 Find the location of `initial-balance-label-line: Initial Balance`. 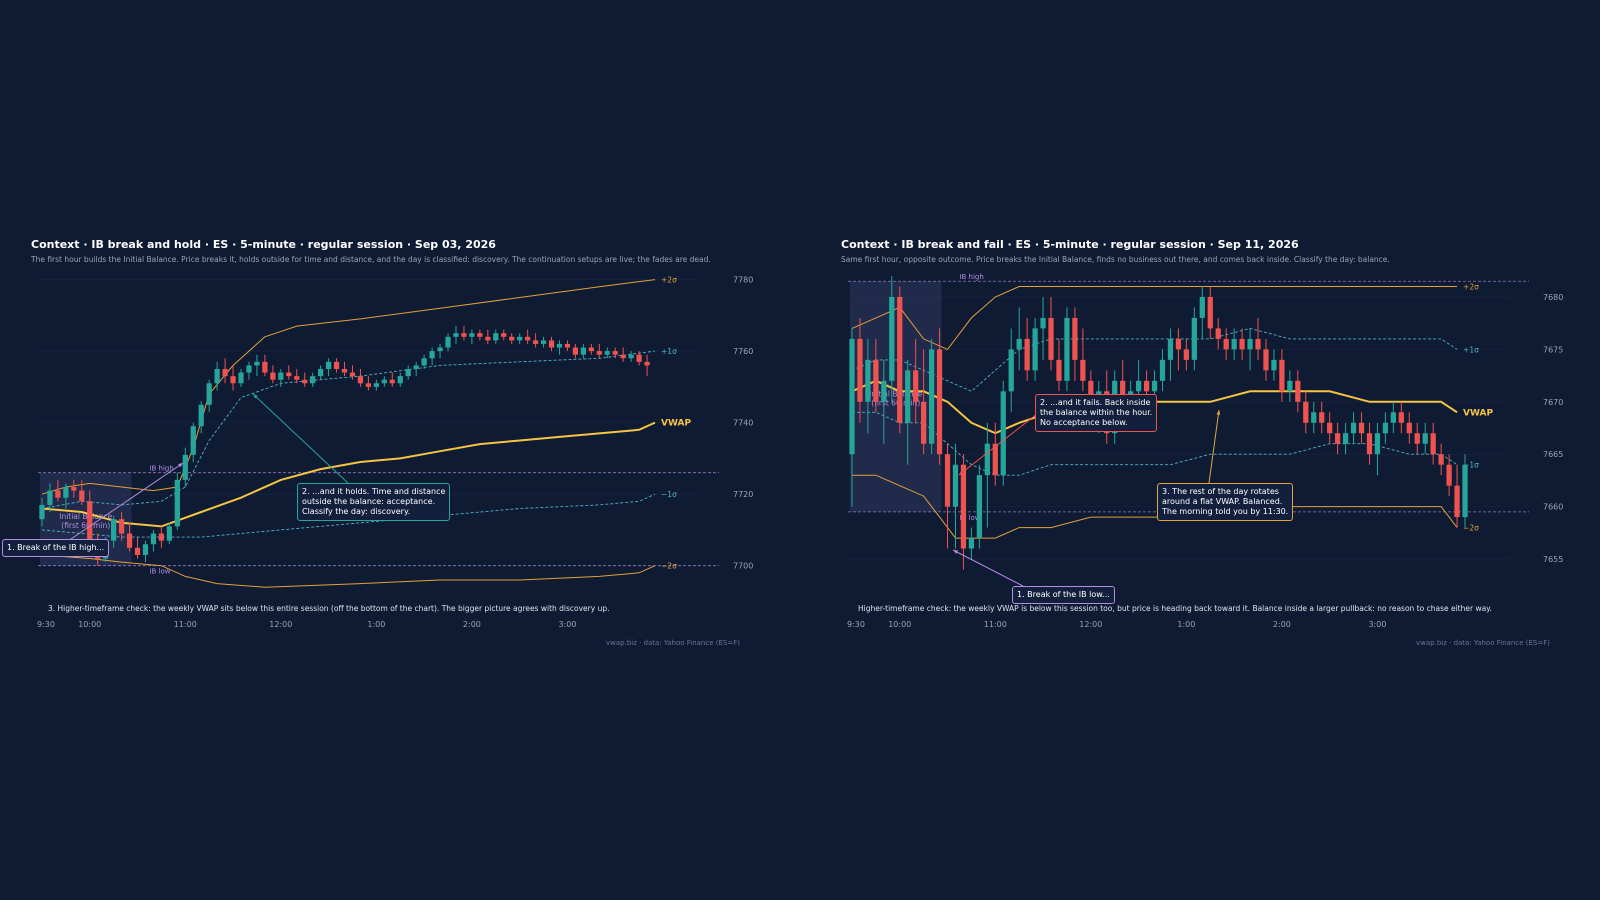

initial-balance-label-line: Initial Balance is located at coordinates (895, 394).